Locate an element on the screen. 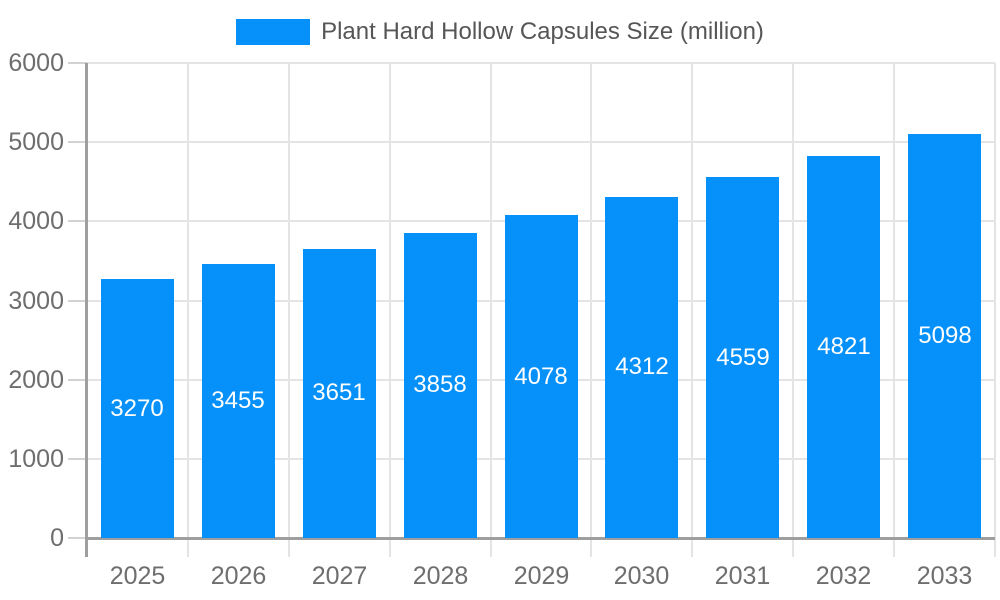  x-axis-line is located at coordinates (540, 538).